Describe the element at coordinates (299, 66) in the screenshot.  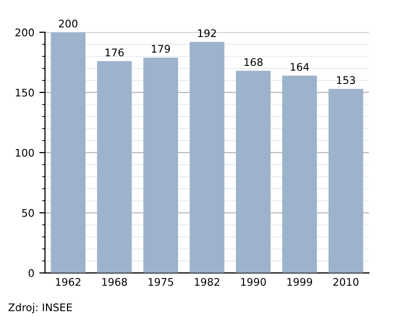
I see `data-label: 164` at that location.